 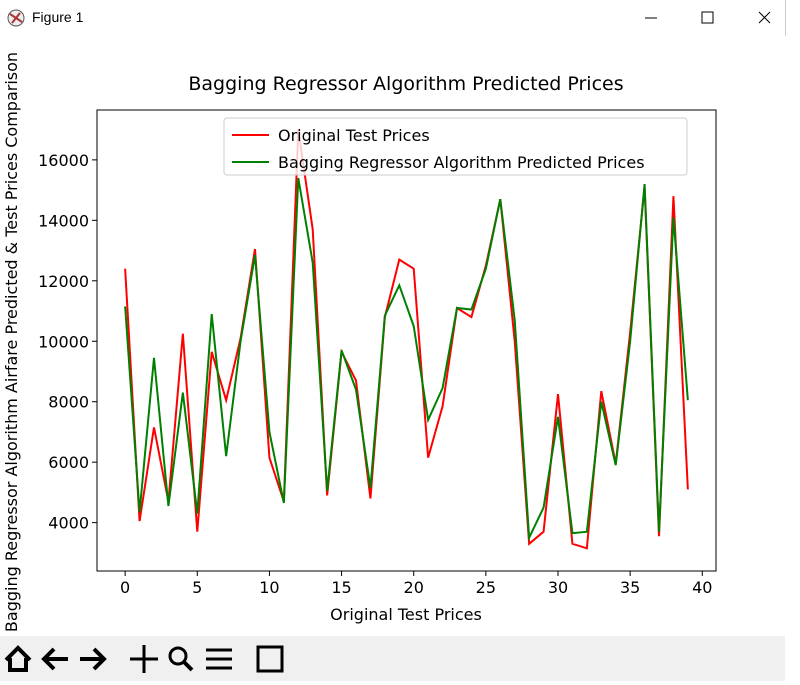 I want to click on save-button, so click(x=270, y=659).